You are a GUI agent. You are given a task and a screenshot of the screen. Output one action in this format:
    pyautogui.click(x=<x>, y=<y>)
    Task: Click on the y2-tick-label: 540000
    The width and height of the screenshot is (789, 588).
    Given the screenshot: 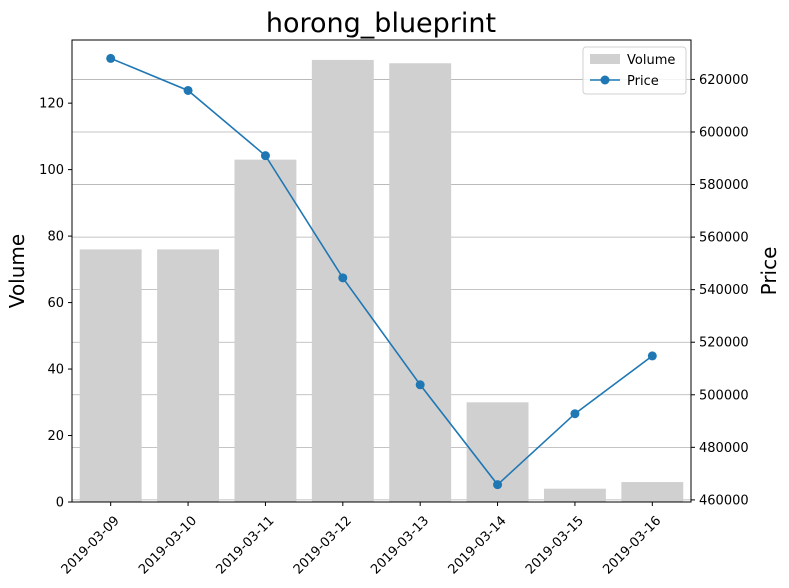 What is the action you would take?
    pyautogui.click(x=724, y=290)
    